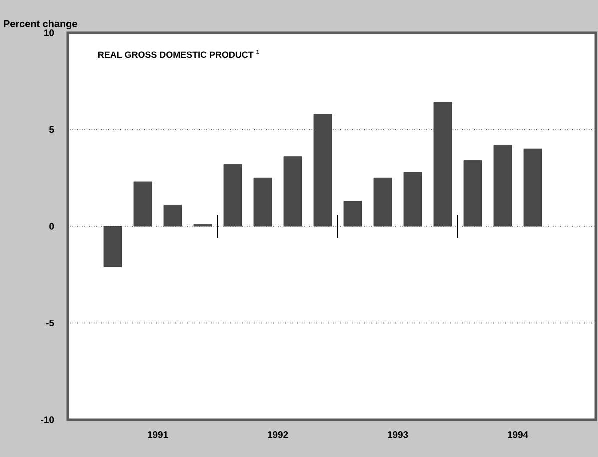 Image resolution: width=598 pixels, height=457 pixels. What do you see at coordinates (398, 435) in the screenshot?
I see `x-tick-label: 1993` at bounding box center [398, 435].